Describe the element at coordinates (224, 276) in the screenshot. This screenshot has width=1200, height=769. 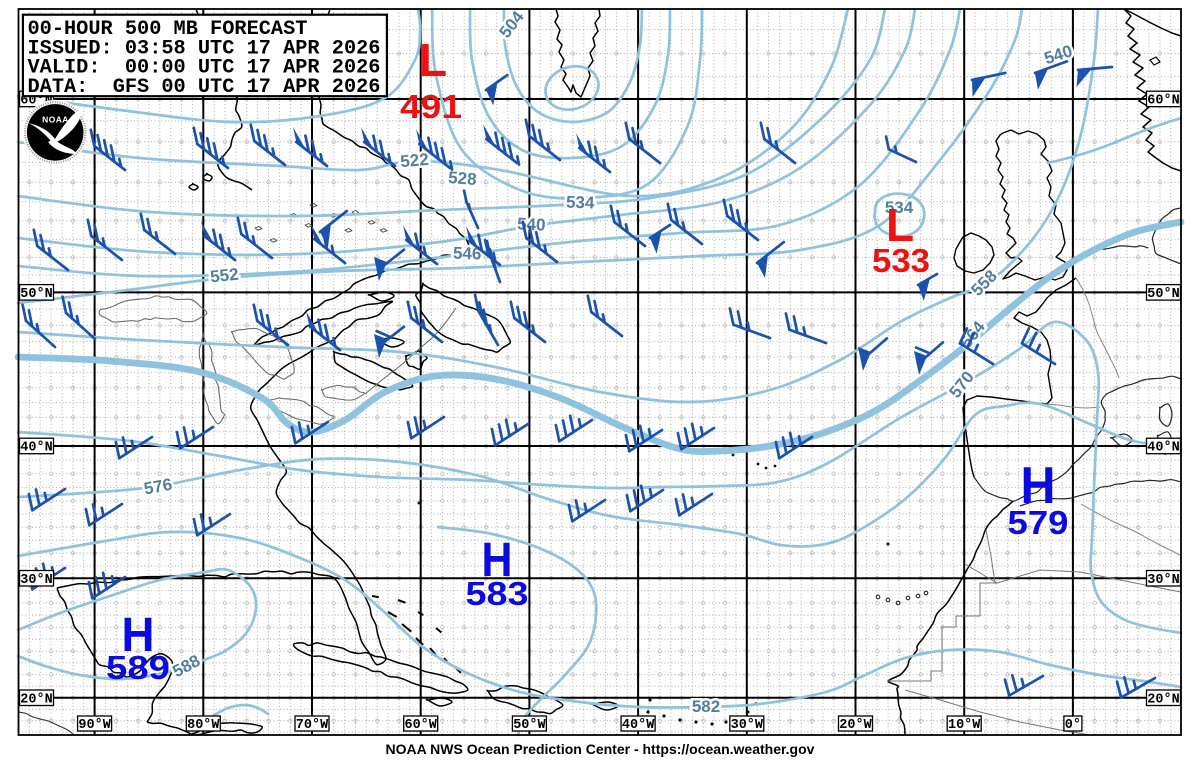
I see `svg-text: 552` at that location.